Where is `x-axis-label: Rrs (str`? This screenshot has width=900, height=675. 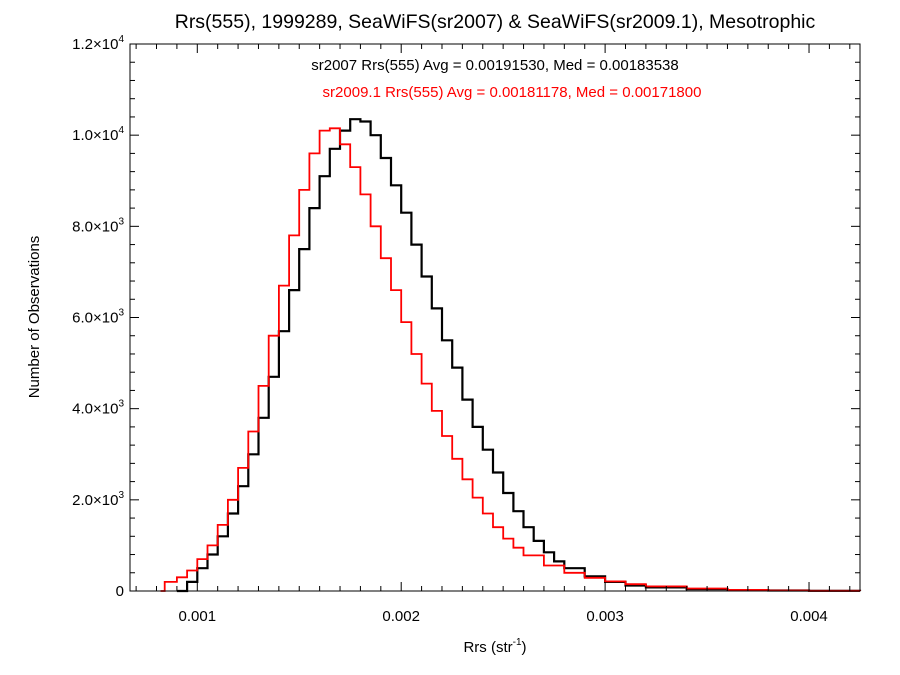 x-axis-label: Rrs (str is located at coordinates (487, 647).